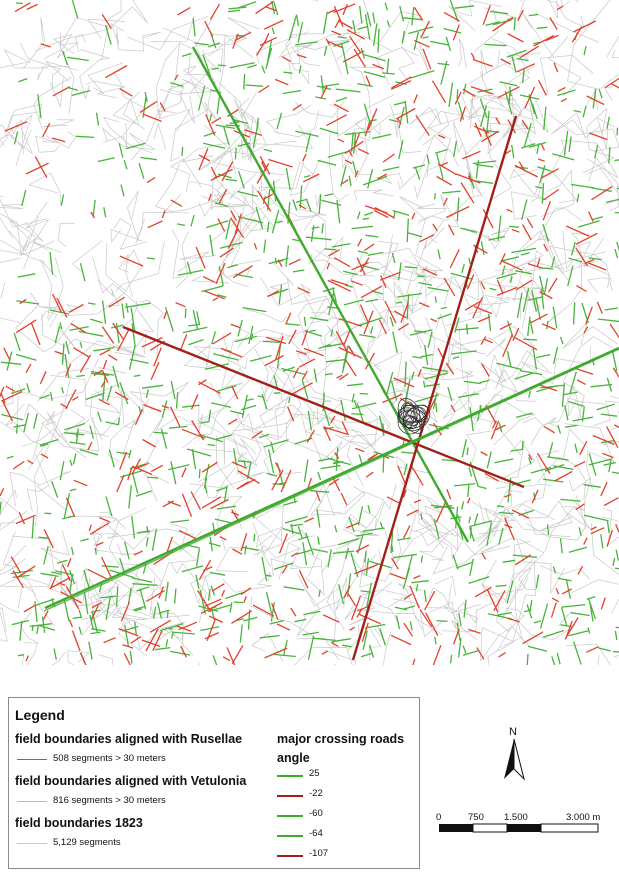 The height and width of the screenshot is (874, 619). What do you see at coordinates (341, 739) in the screenshot?
I see `roads-legend-heading: major crossing roads` at bounding box center [341, 739].